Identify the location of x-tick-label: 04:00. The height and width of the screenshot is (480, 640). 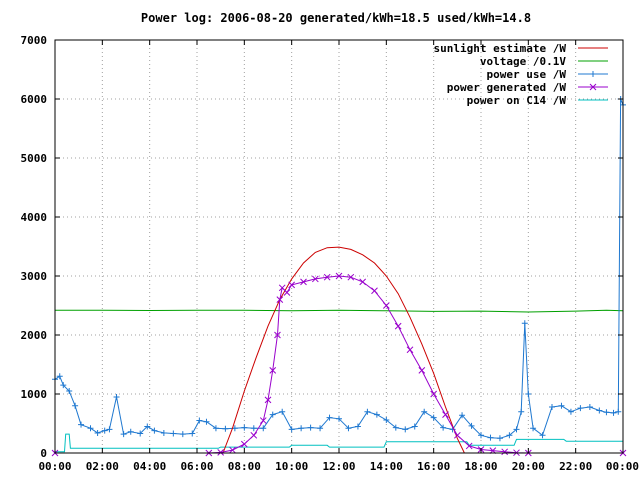
(149, 466).